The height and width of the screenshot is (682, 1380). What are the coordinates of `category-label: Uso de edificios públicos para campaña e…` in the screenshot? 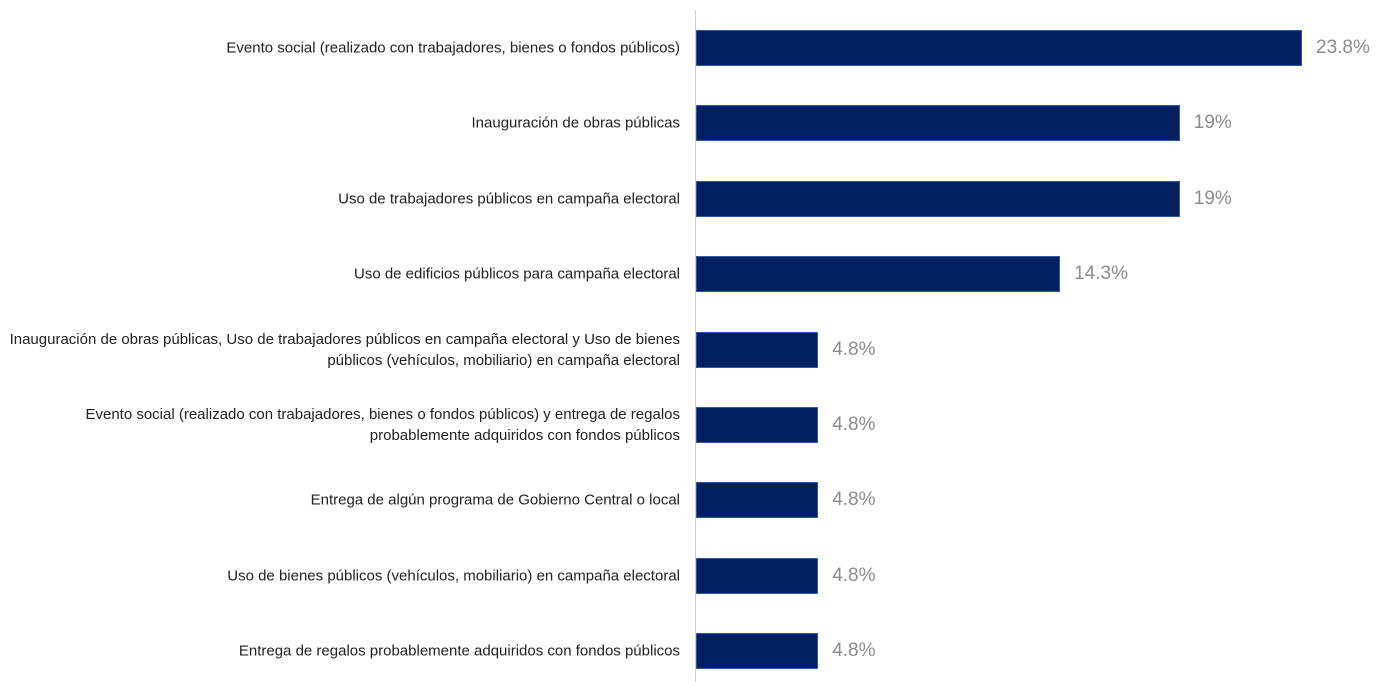 It's located at (516, 274).